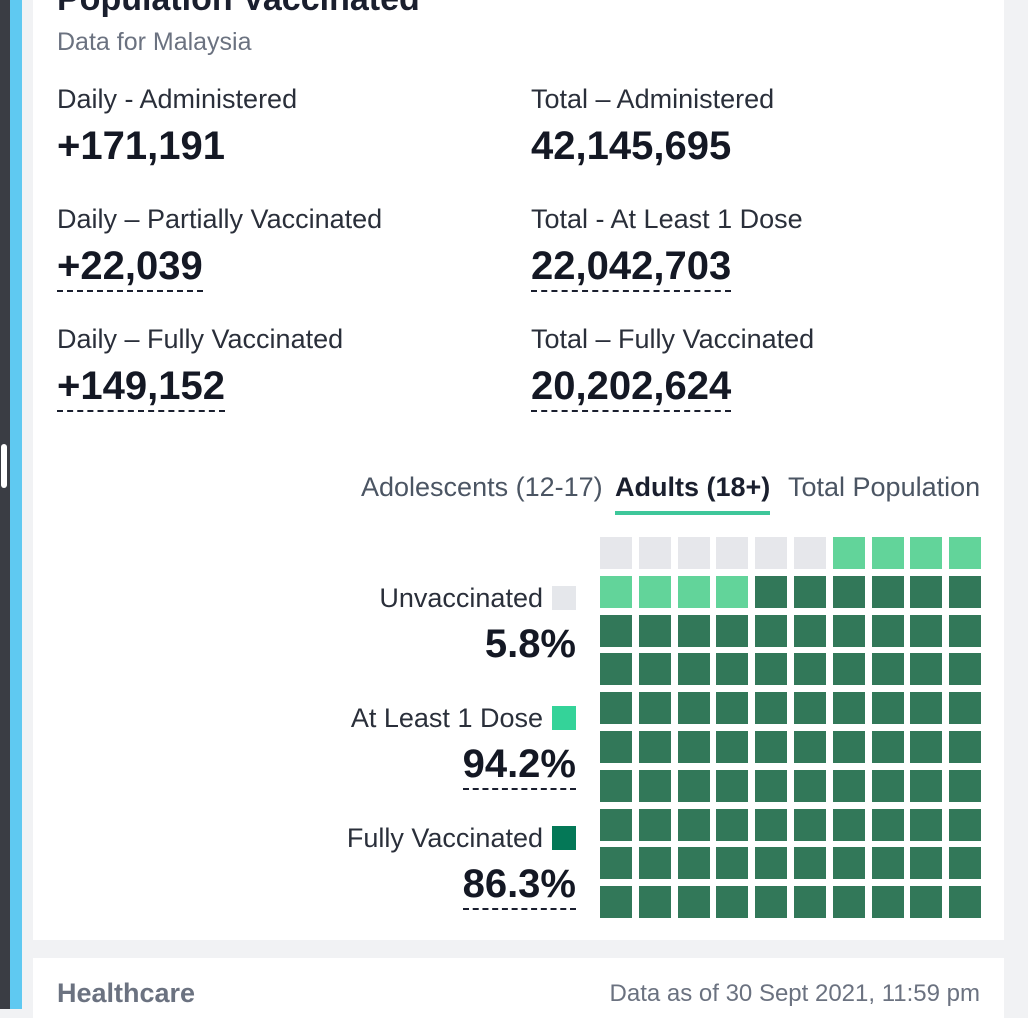 The width and height of the screenshot is (1028, 1018). Describe the element at coordinates (631, 388) in the screenshot. I see `stat-value-link: 20,202,624` at that location.